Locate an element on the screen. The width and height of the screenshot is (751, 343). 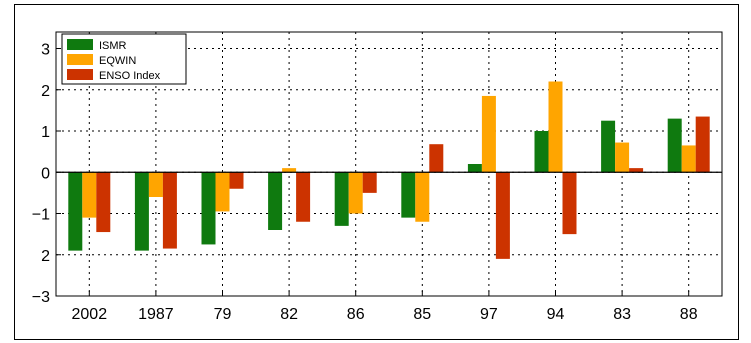
y-tick-label: −3 is located at coordinates (41, 297).